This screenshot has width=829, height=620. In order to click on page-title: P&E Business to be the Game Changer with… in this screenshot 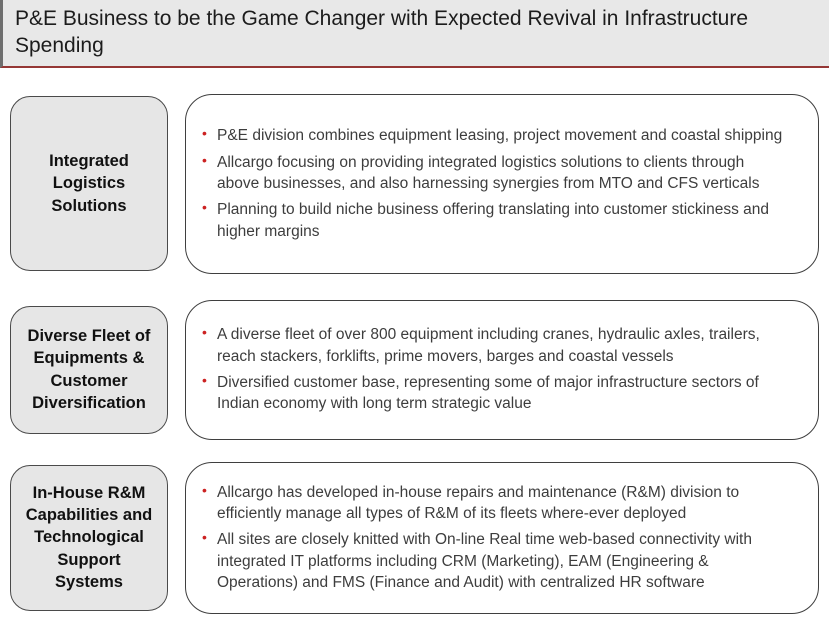, I will do `click(382, 32)`.